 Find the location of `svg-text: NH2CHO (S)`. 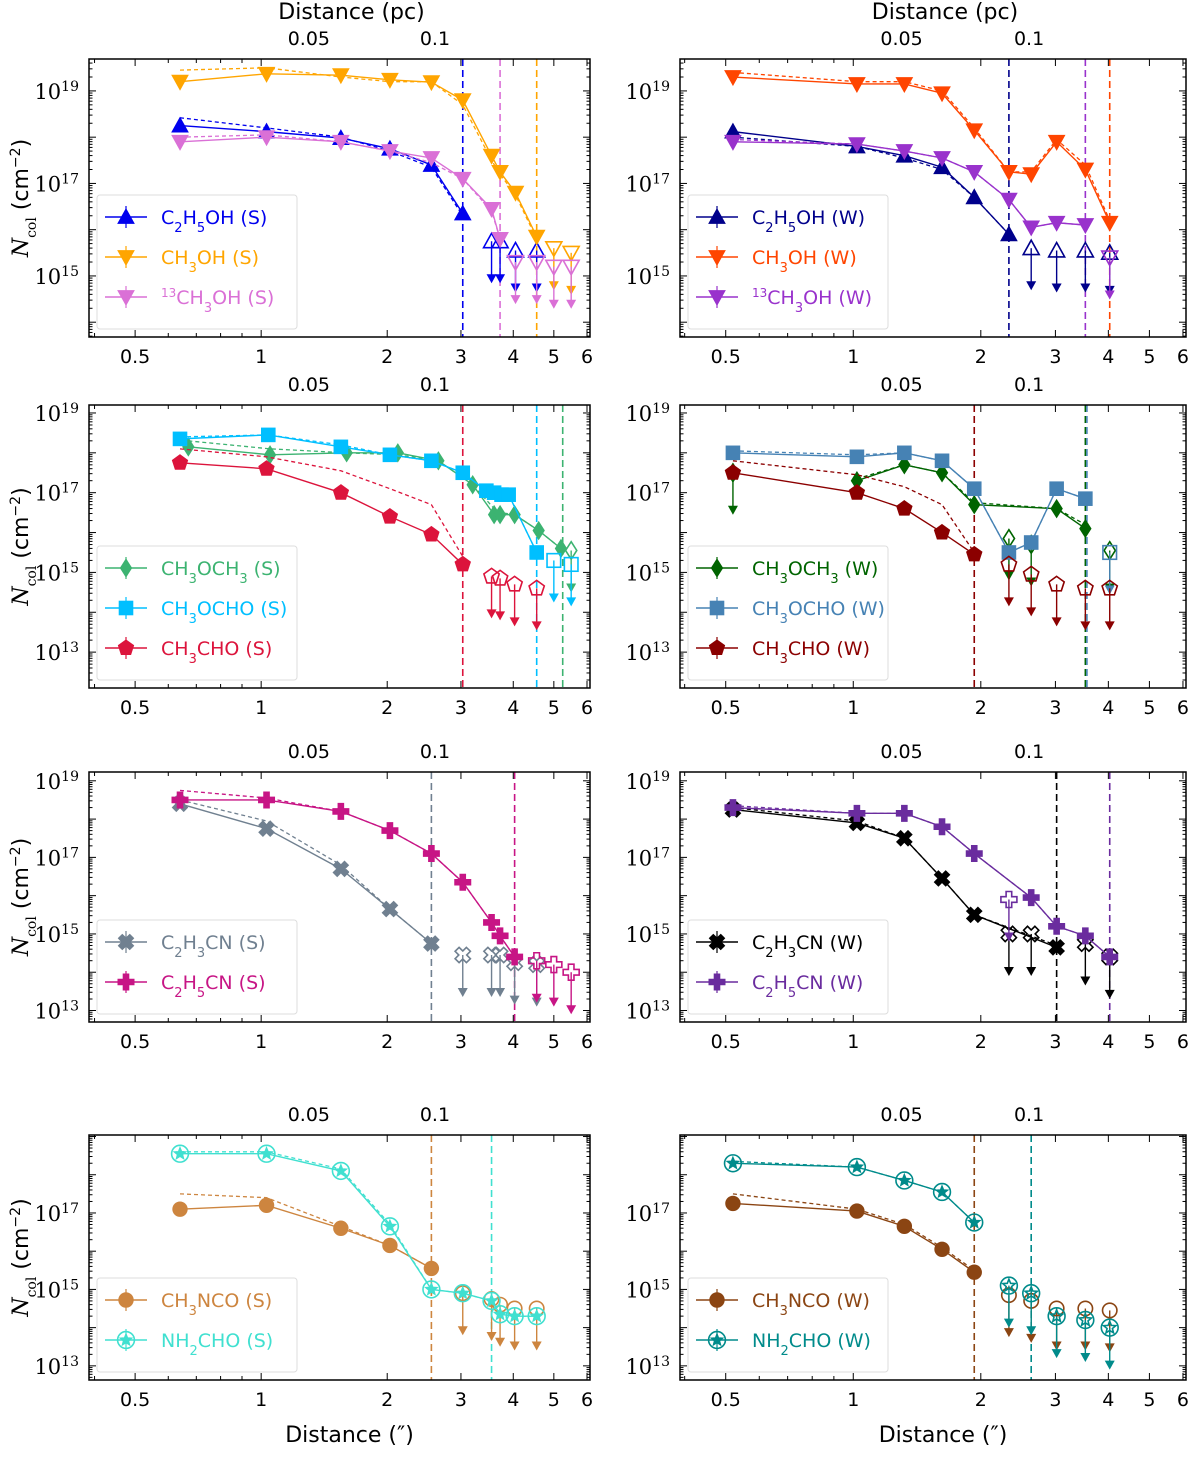

svg-text: NH2CHO (S) is located at coordinates (217, 1344).